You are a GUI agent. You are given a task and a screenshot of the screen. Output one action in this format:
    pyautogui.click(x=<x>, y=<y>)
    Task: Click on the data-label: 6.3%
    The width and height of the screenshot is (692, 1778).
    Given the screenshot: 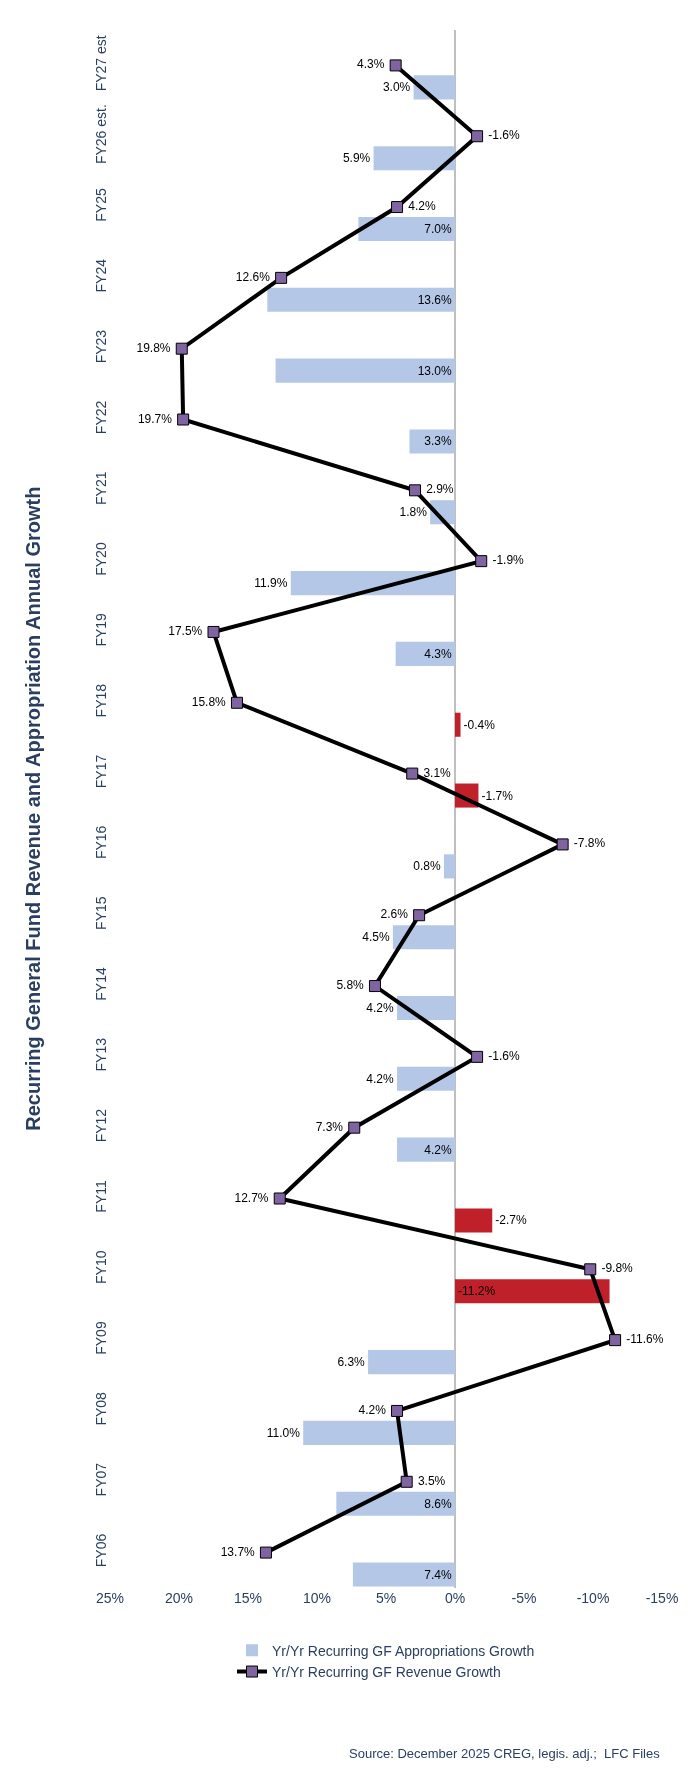 What is the action you would take?
    pyautogui.click(x=351, y=1362)
    